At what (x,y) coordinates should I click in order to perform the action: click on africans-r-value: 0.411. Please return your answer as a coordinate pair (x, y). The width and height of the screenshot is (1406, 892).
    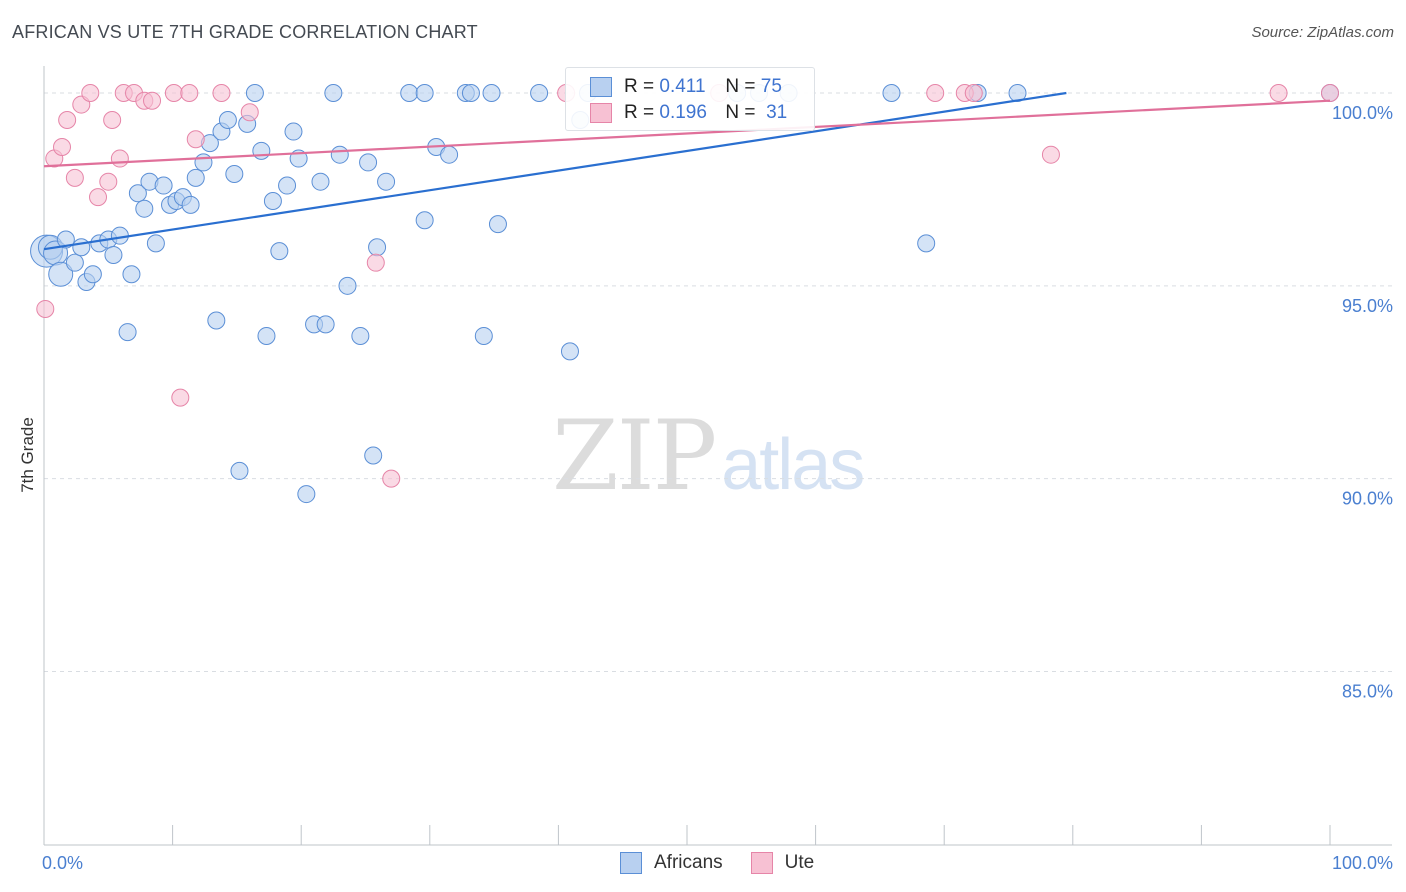
    Looking at the image, I should click on (682, 86).